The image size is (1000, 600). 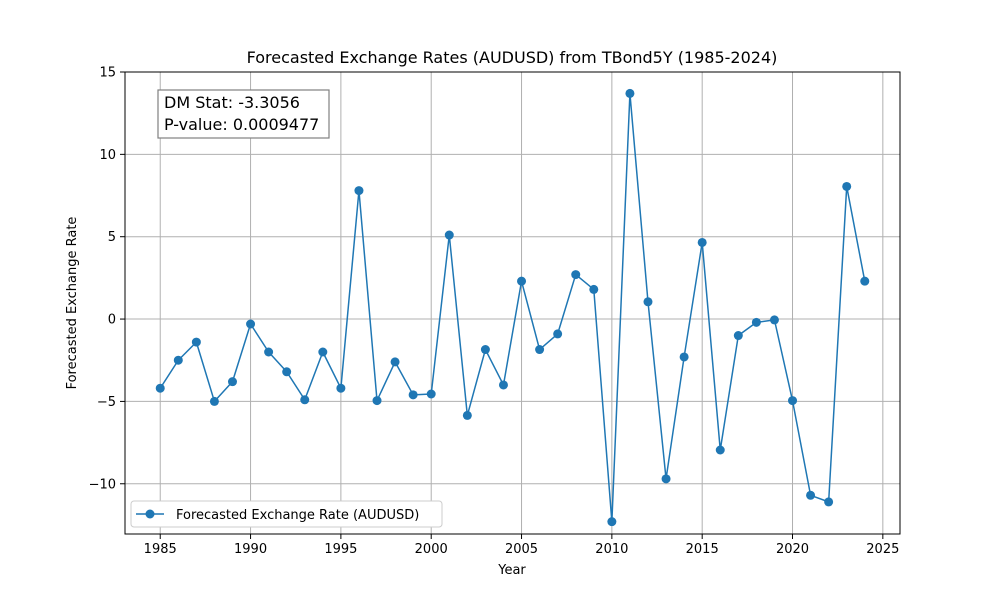 I want to click on x-tick-label: 1995, so click(x=340, y=549).